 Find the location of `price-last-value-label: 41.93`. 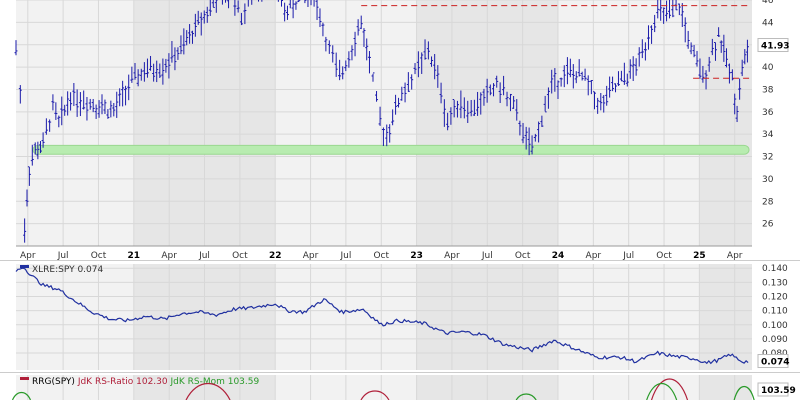

price-last-value-label: 41.93 is located at coordinates (775, 47).